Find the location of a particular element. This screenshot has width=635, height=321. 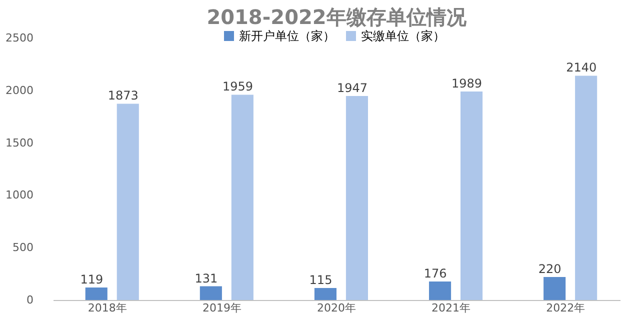

data-label: 1947 is located at coordinates (352, 87).